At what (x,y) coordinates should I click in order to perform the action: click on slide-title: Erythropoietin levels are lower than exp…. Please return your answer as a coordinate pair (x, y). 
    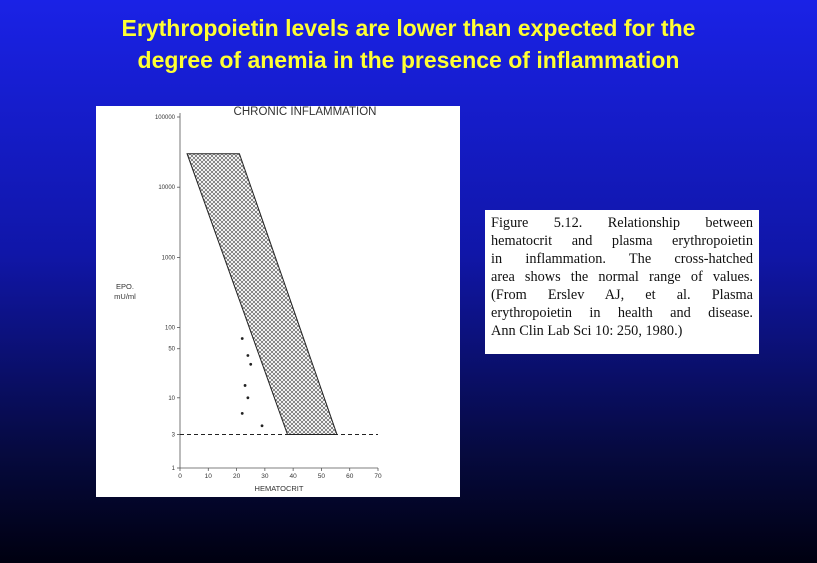
    Looking at the image, I should click on (408, 44).